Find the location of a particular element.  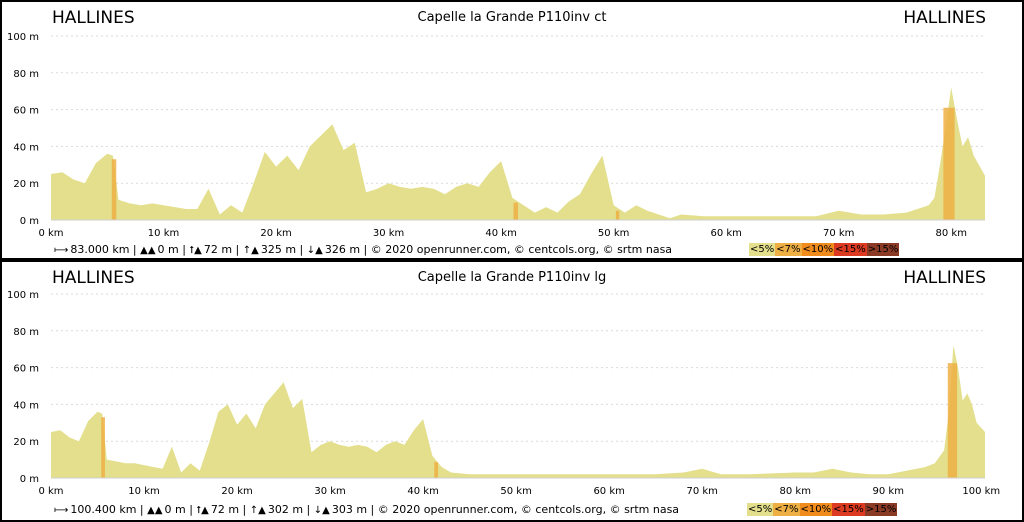

ascent-value: 302 m is located at coordinates (285, 509).